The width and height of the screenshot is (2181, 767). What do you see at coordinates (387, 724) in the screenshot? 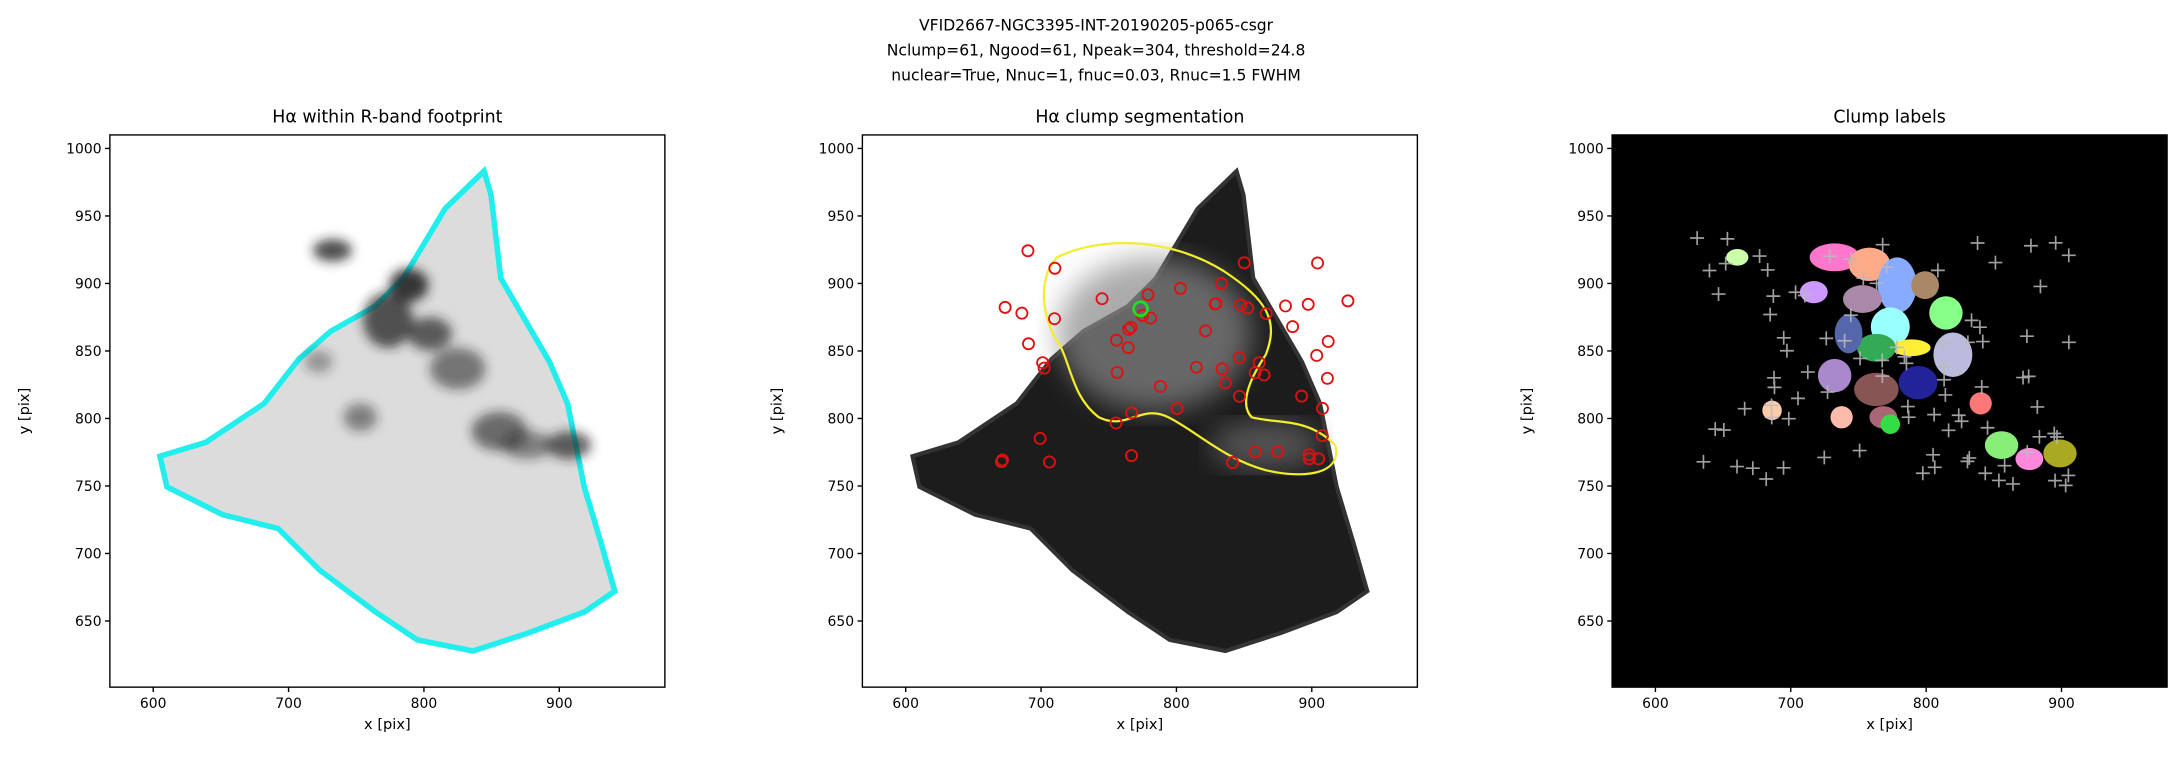
I see `x-axis-label: x [pix]` at bounding box center [387, 724].